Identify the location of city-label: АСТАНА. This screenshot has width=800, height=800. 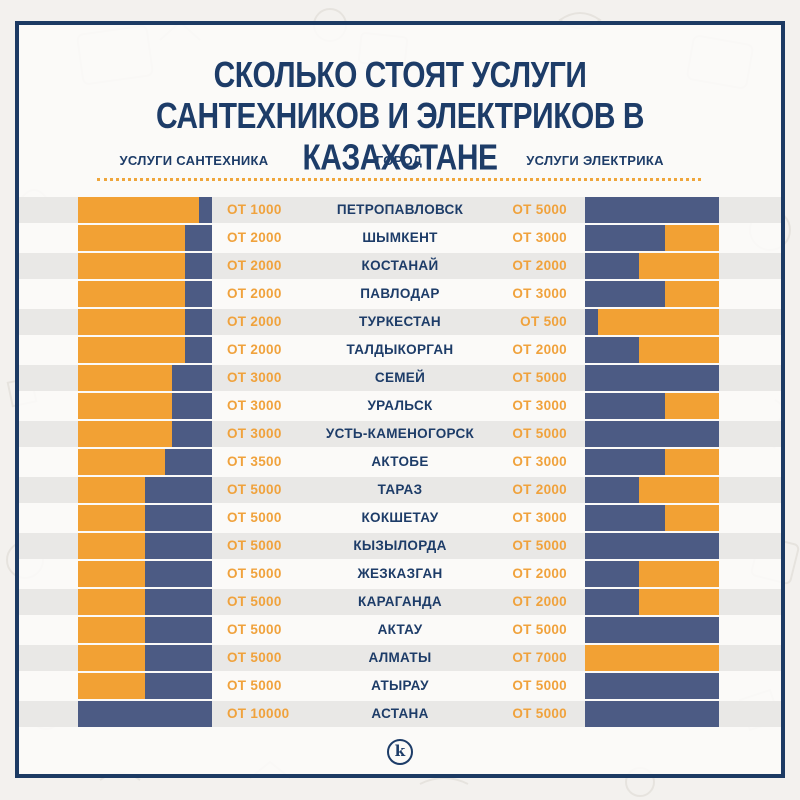
(400, 713).